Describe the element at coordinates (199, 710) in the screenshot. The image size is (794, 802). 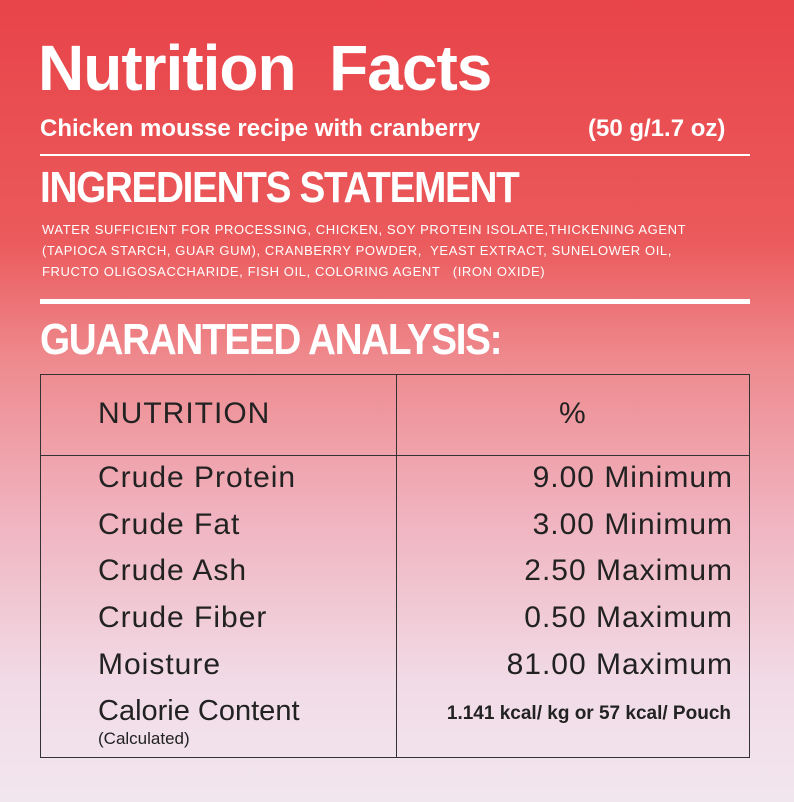
I see `nutrient-name: Calorie Content` at that location.